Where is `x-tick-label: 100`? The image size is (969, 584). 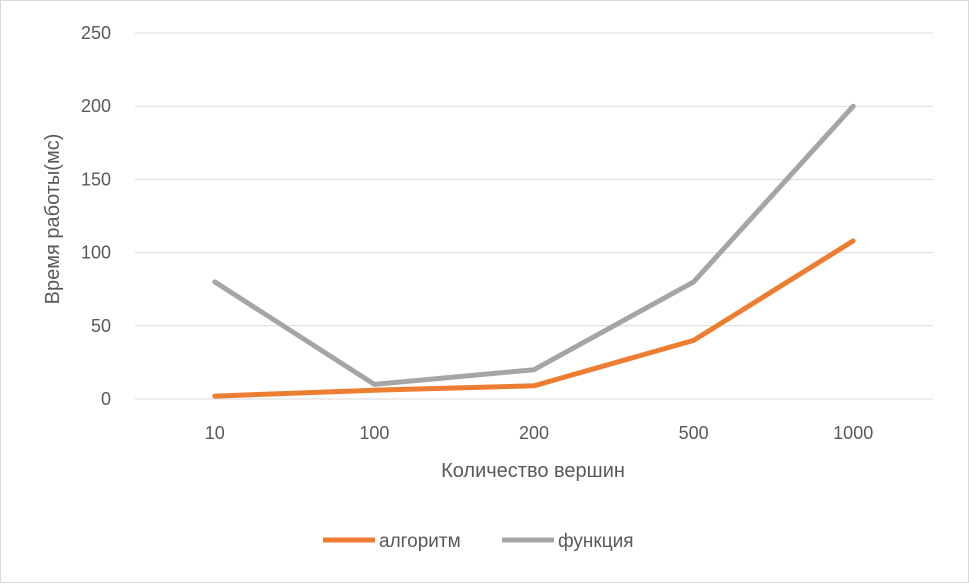 x-tick-label: 100 is located at coordinates (374, 433).